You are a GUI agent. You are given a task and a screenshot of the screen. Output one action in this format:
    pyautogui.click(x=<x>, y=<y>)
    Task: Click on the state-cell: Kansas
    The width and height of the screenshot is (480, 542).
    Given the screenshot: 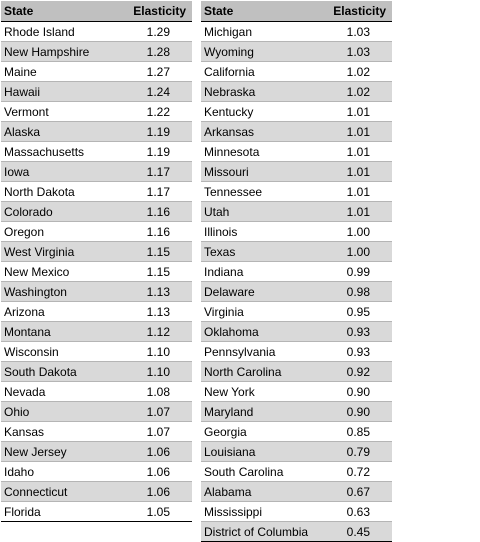 What is the action you would take?
    pyautogui.click(x=58, y=431)
    